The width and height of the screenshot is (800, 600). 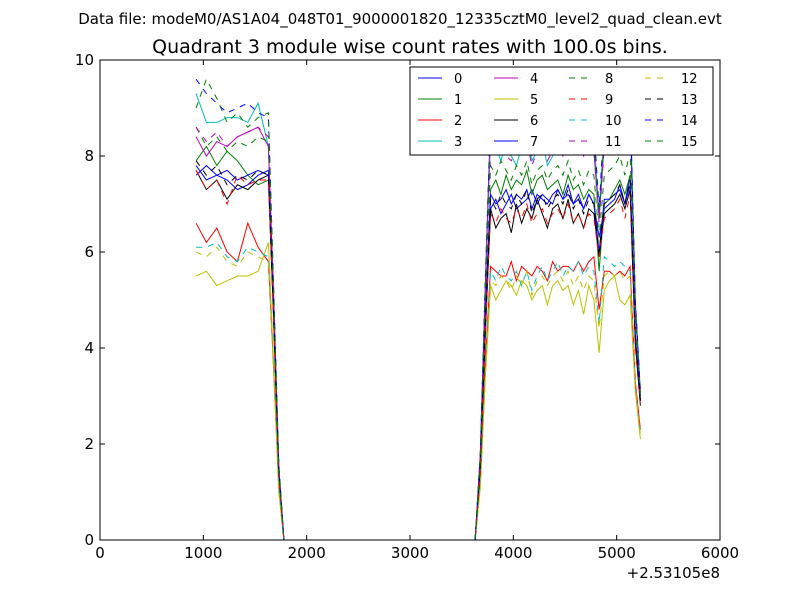 I want to click on legend-label-13: 13, so click(x=689, y=100).